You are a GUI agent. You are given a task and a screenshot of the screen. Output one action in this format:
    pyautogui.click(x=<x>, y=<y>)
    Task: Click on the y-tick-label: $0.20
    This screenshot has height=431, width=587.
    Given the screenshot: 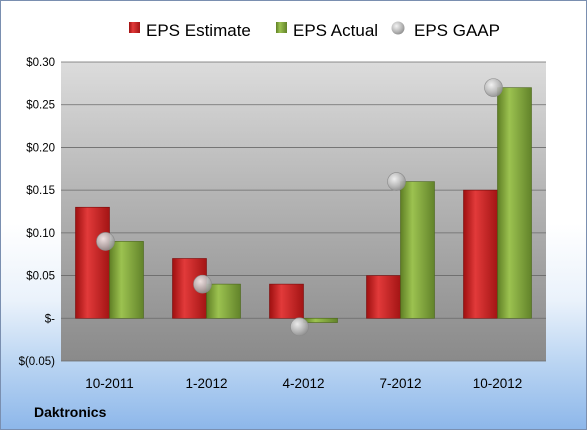 What is the action you would take?
    pyautogui.click(x=40, y=148)
    